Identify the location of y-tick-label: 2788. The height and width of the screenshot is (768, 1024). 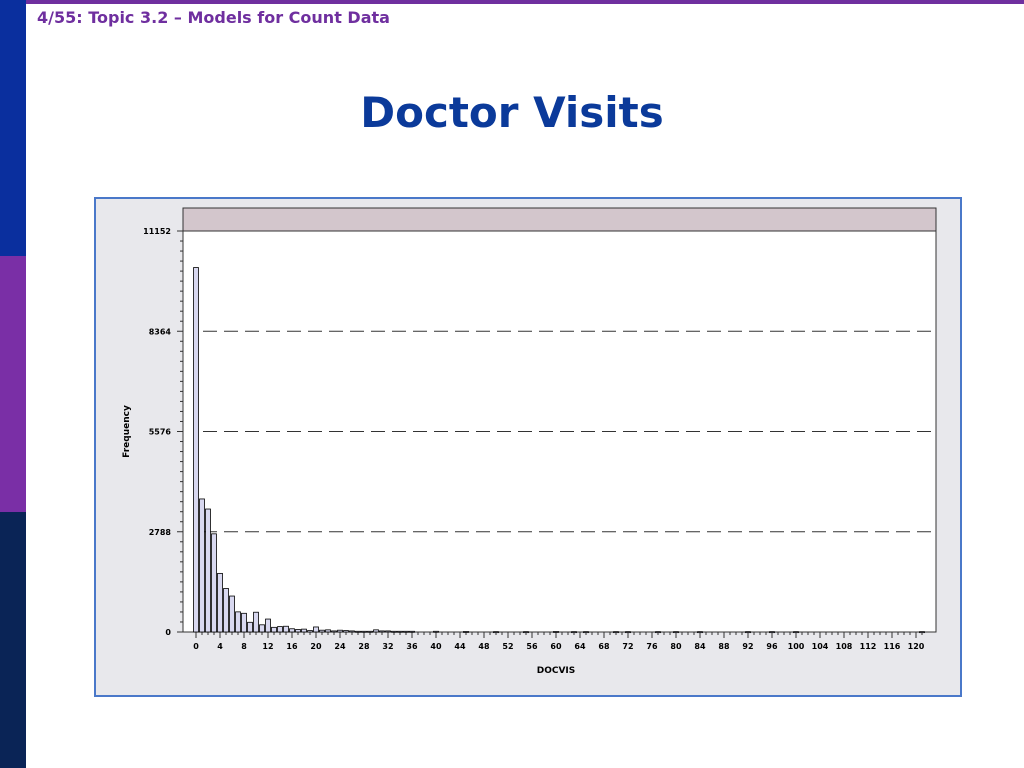
(160, 532).